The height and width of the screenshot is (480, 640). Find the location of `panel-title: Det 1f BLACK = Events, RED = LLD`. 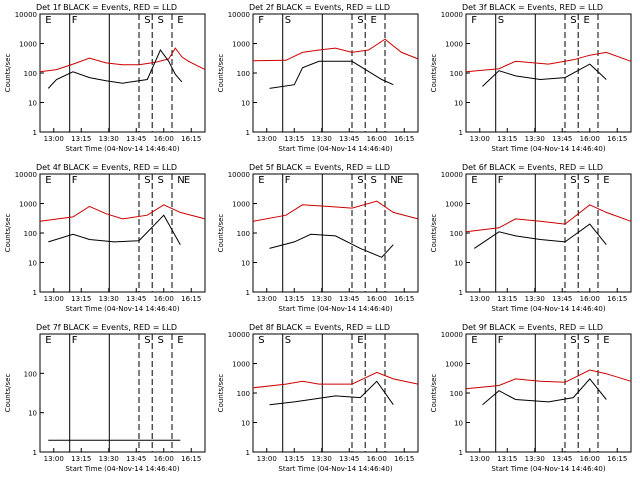

panel-title: Det 1f BLACK = Events, RED = LLD is located at coordinates (106, 7).